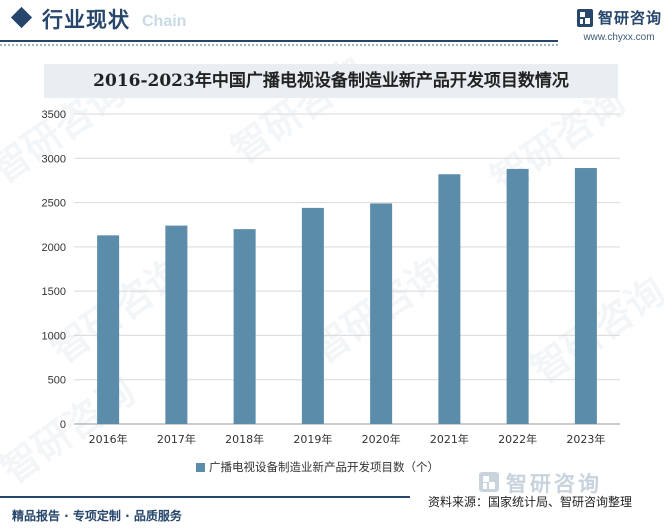 This screenshot has height=532, width=664. Describe the element at coordinates (312, 439) in the screenshot. I see `x-tick-label: 2019年` at that location.